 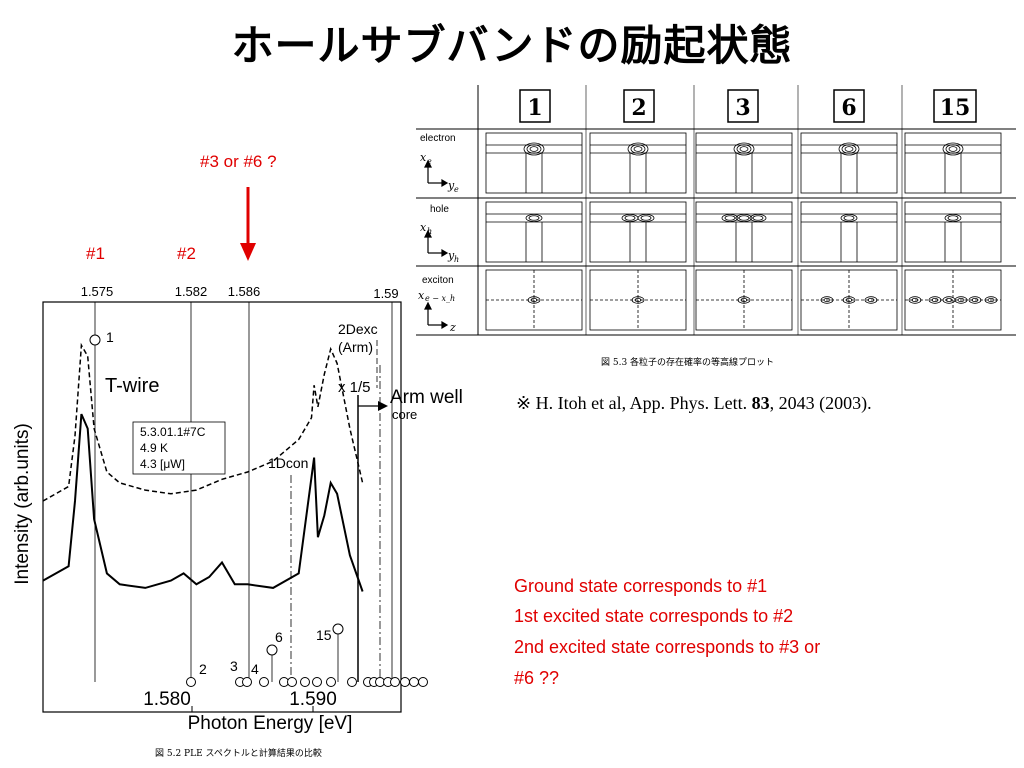 What do you see at coordinates (452, 327) in the screenshot?
I see `row-axis-h-exciton: z` at bounding box center [452, 327].